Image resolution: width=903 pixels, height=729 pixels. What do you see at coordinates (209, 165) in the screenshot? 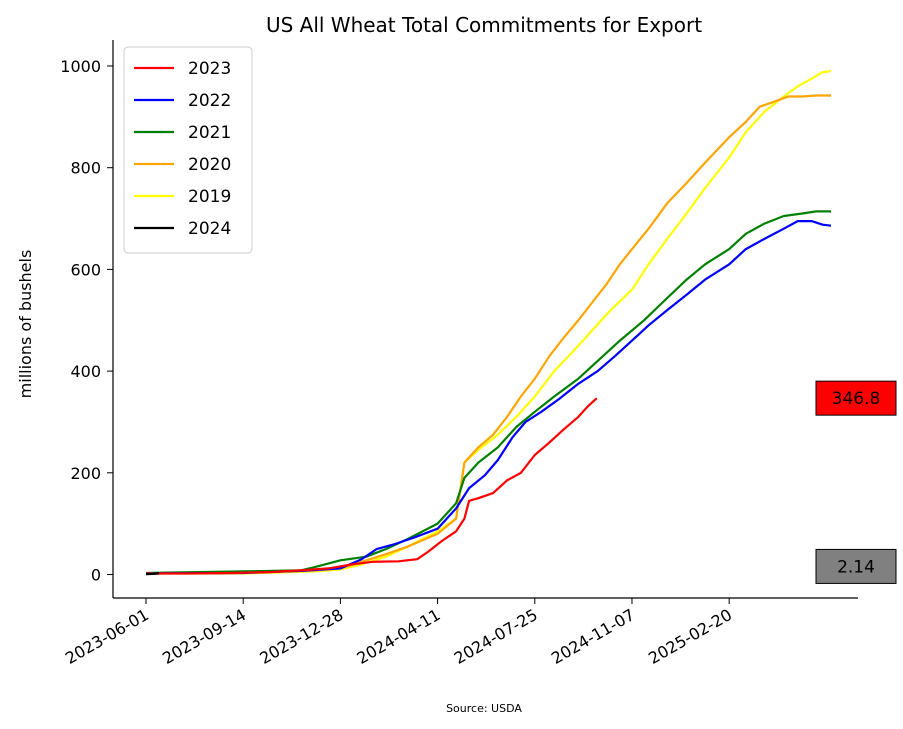
I see `legend-label-2020: 2020` at bounding box center [209, 165].